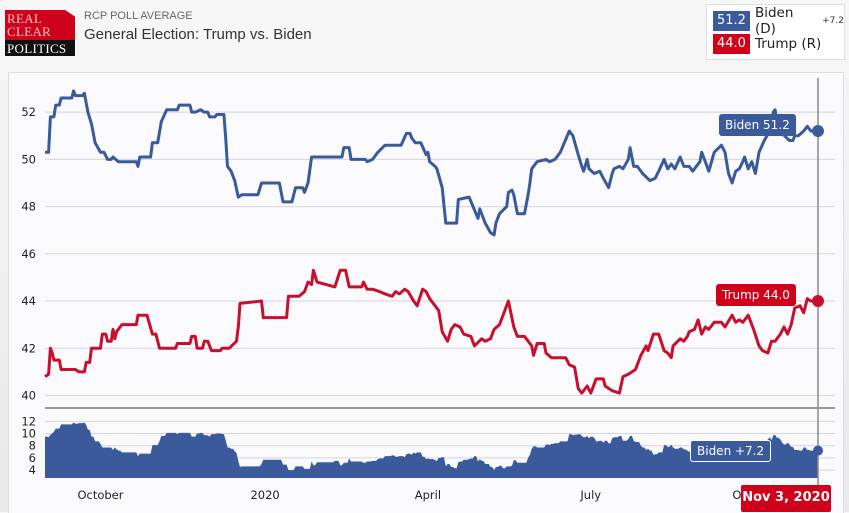  What do you see at coordinates (32, 458) in the screenshot?
I see `spread-y-tick-label: 6` at bounding box center [32, 458].